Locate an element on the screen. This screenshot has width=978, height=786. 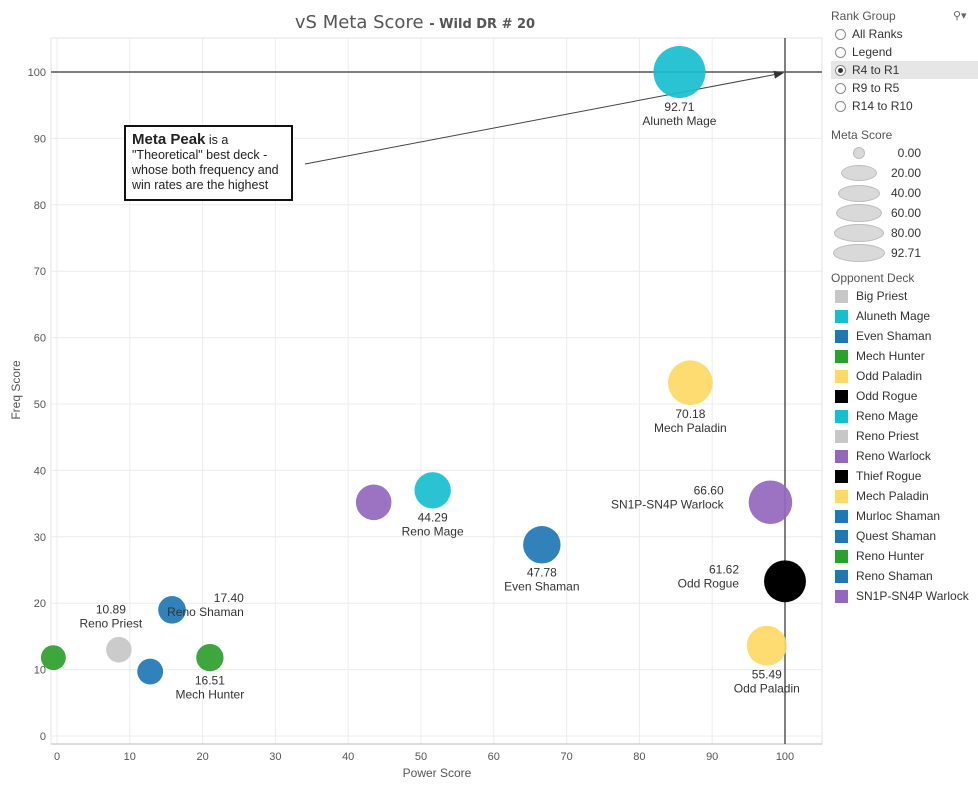
deck-legend-entry: Reno Hunter is located at coordinates (904, 556).